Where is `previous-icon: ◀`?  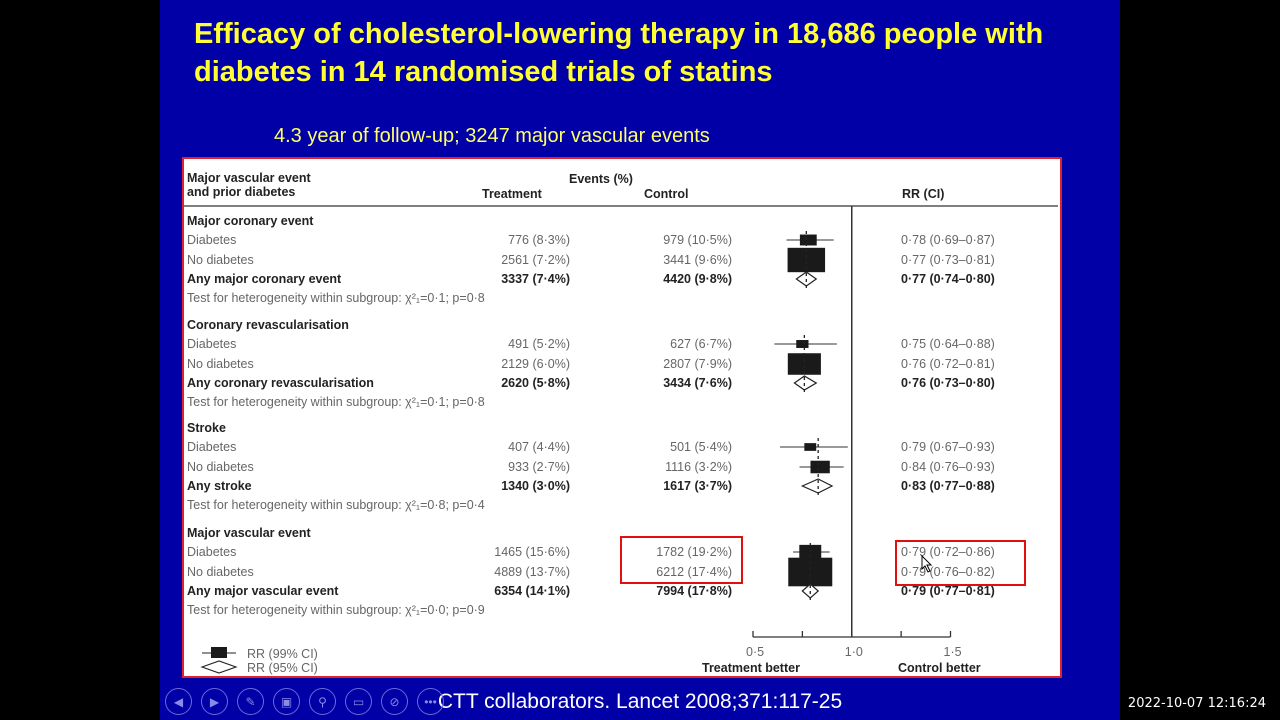 previous-icon: ◀ is located at coordinates (178, 701).